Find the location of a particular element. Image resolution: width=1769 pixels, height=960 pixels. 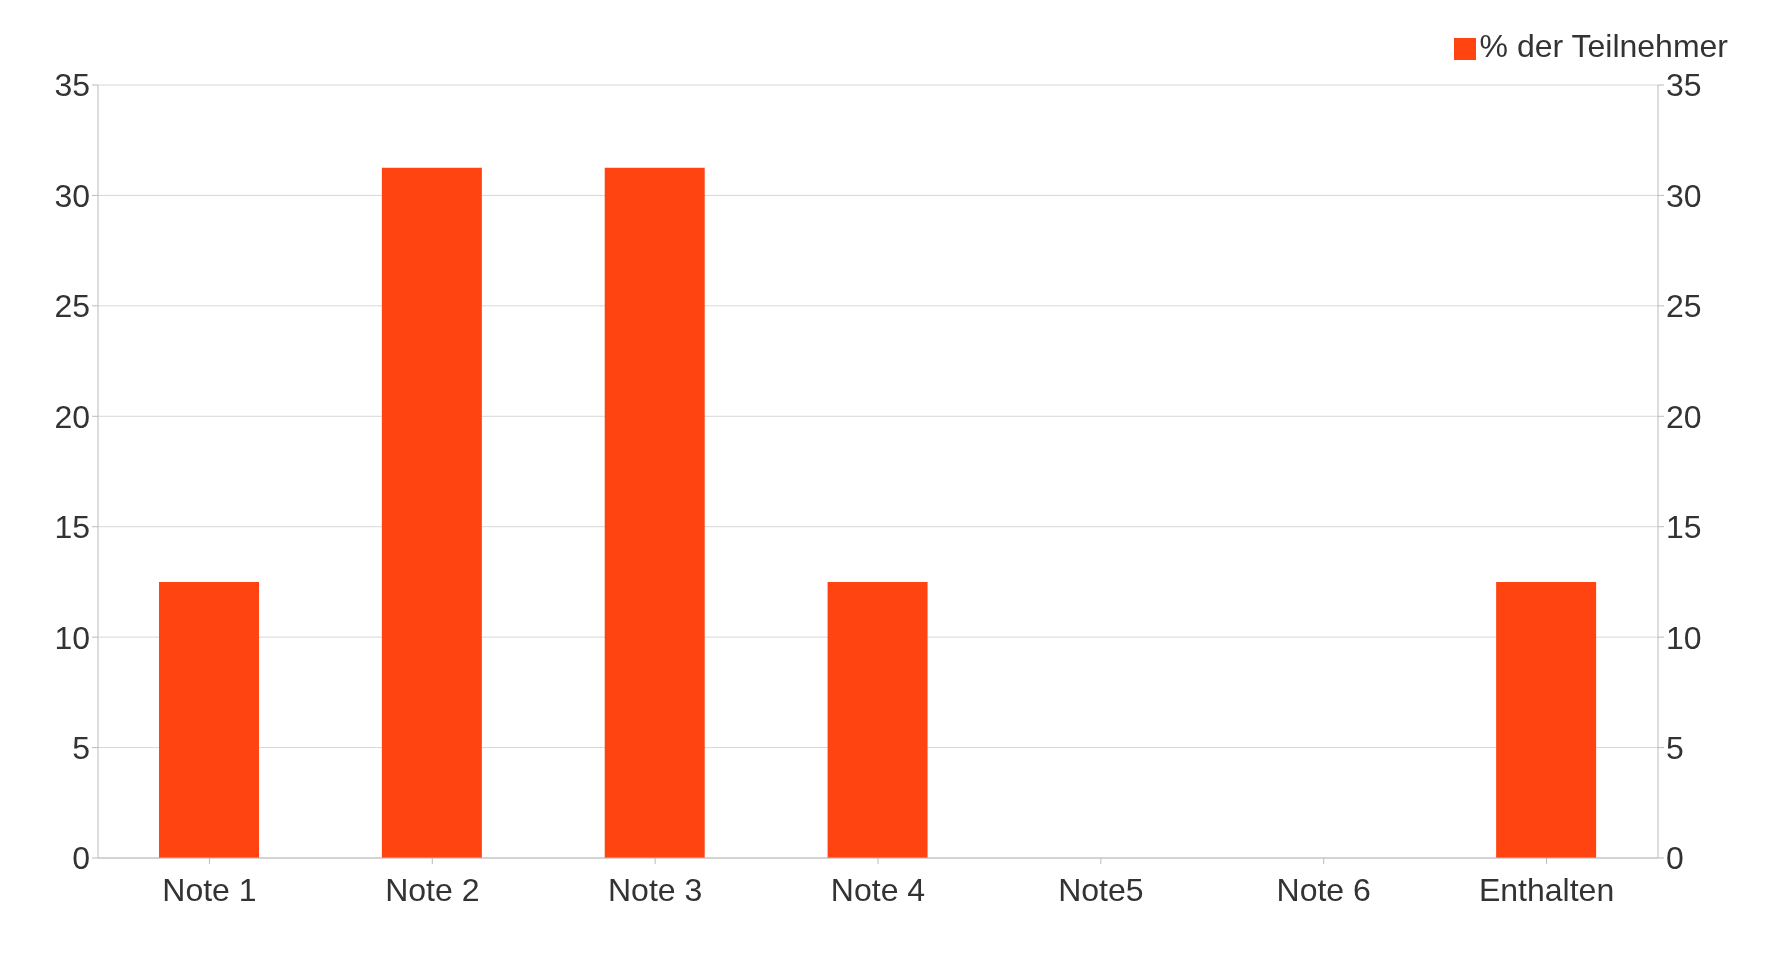

y2-tick-label: 20 is located at coordinates (1684, 416).